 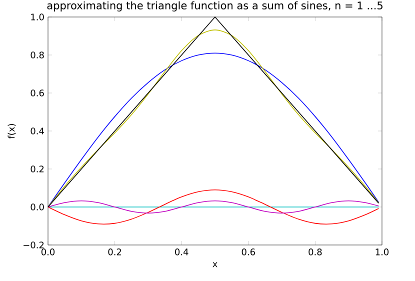 I want to click on y-axis-title: f(x), so click(x=12, y=131).